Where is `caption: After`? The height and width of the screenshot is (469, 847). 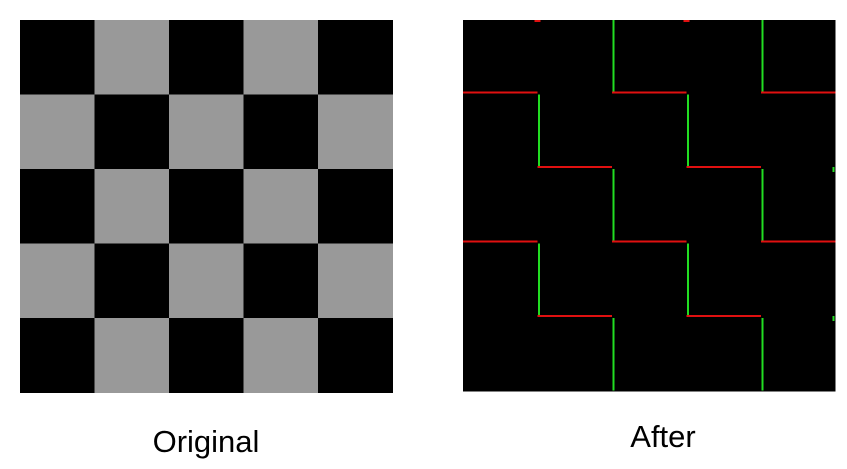
caption: After is located at coordinates (662, 436).